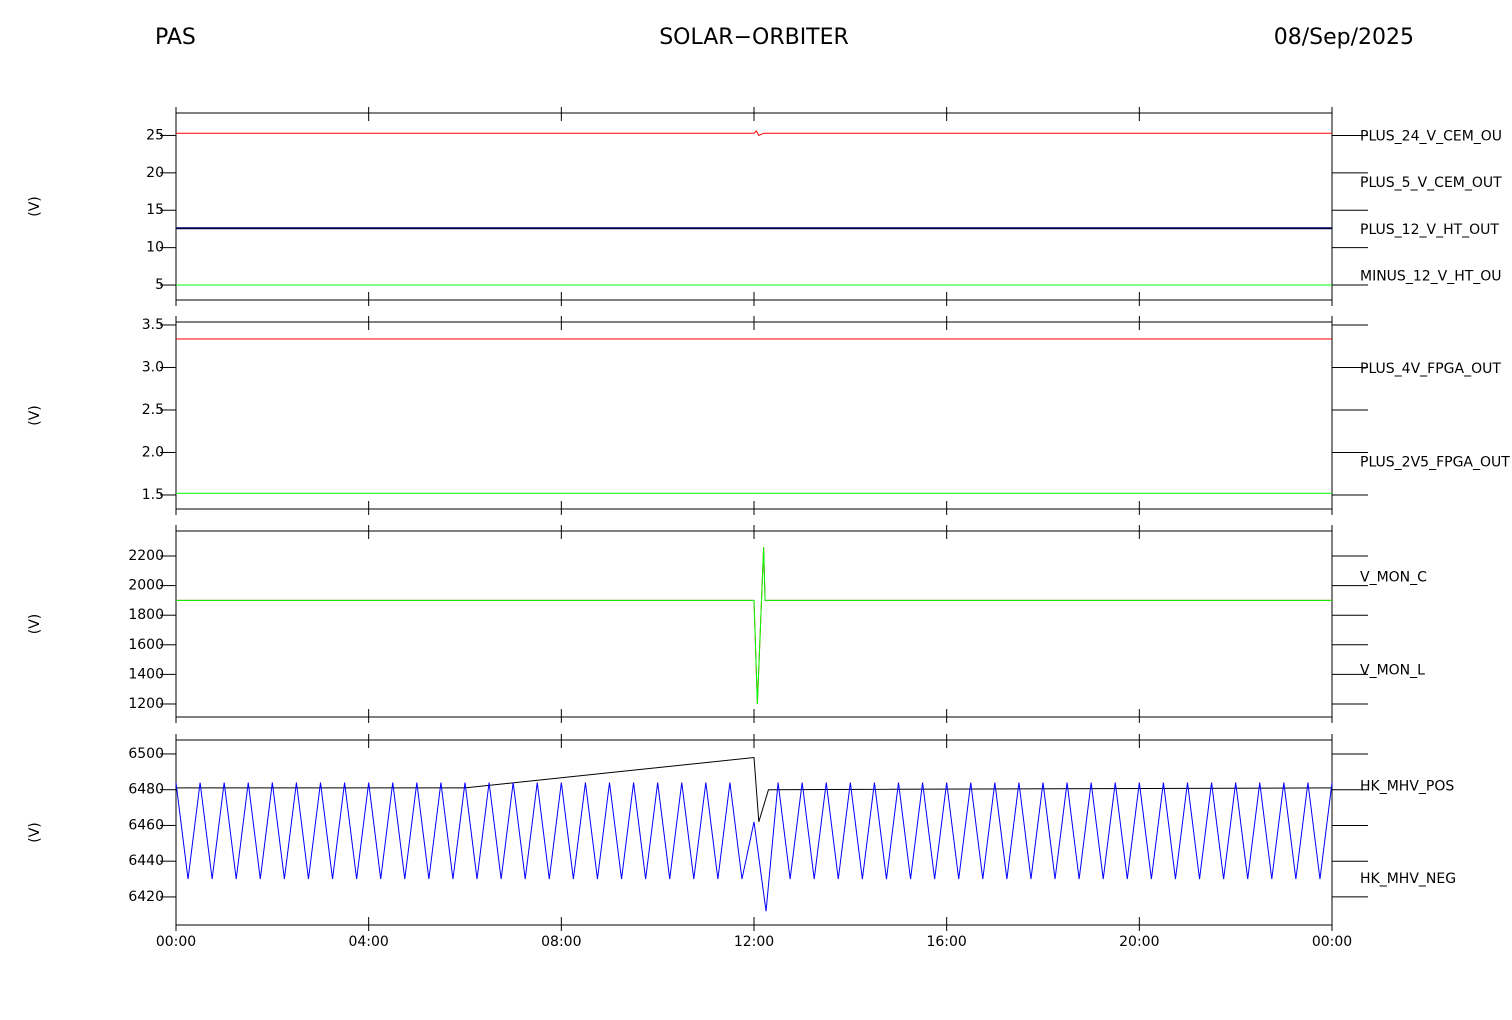  What do you see at coordinates (1431, 183) in the screenshot?
I see `legend-label: PLUS_5_V_CEM_OUT` at bounding box center [1431, 183].